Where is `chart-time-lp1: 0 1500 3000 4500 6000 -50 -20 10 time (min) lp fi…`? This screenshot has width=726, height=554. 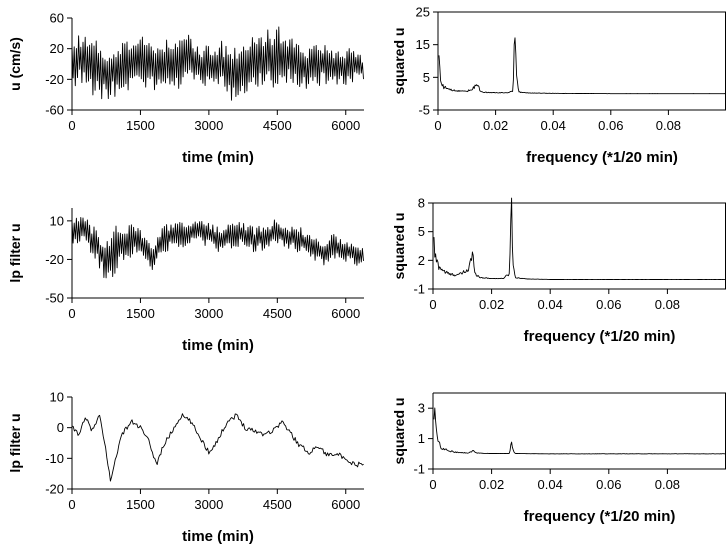
chart-time-lp1: 0 1500 3000 4500 6000 -50 -20 10 time (min) lp fi… is located at coordinates (185, 281).